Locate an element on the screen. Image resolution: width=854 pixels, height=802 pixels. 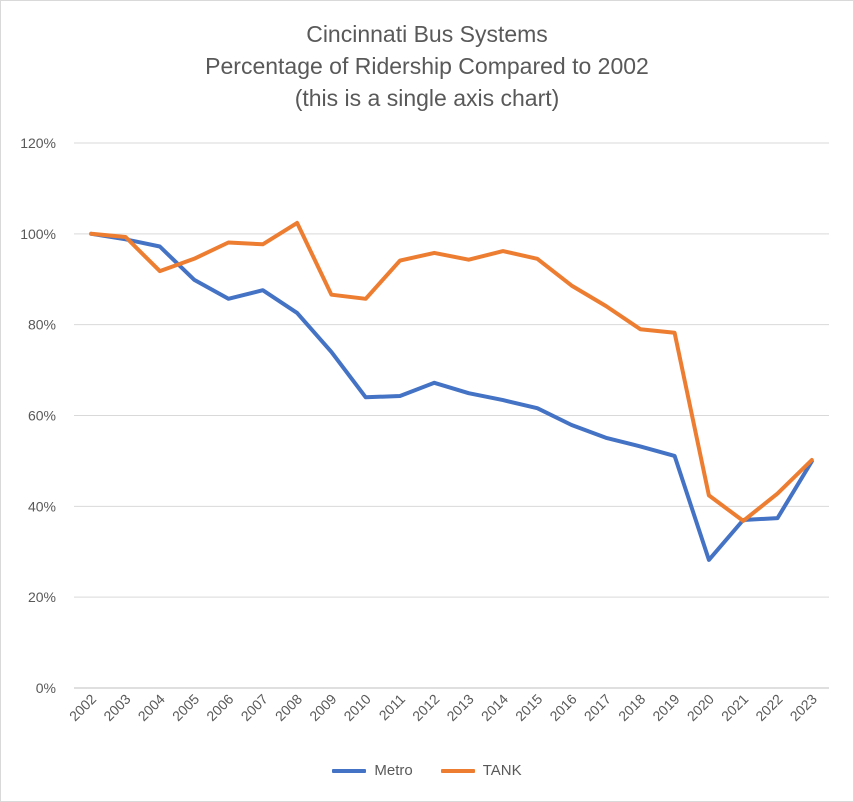
x-tick-label: 2016 is located at coordinates (562, 707).